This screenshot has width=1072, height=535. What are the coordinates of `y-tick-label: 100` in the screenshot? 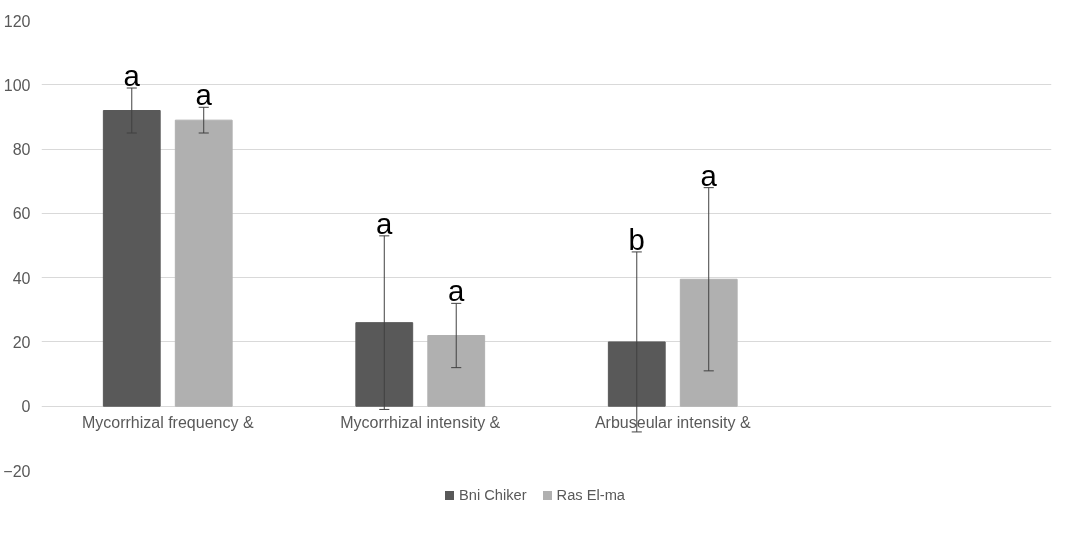 It's located at (17, 85).